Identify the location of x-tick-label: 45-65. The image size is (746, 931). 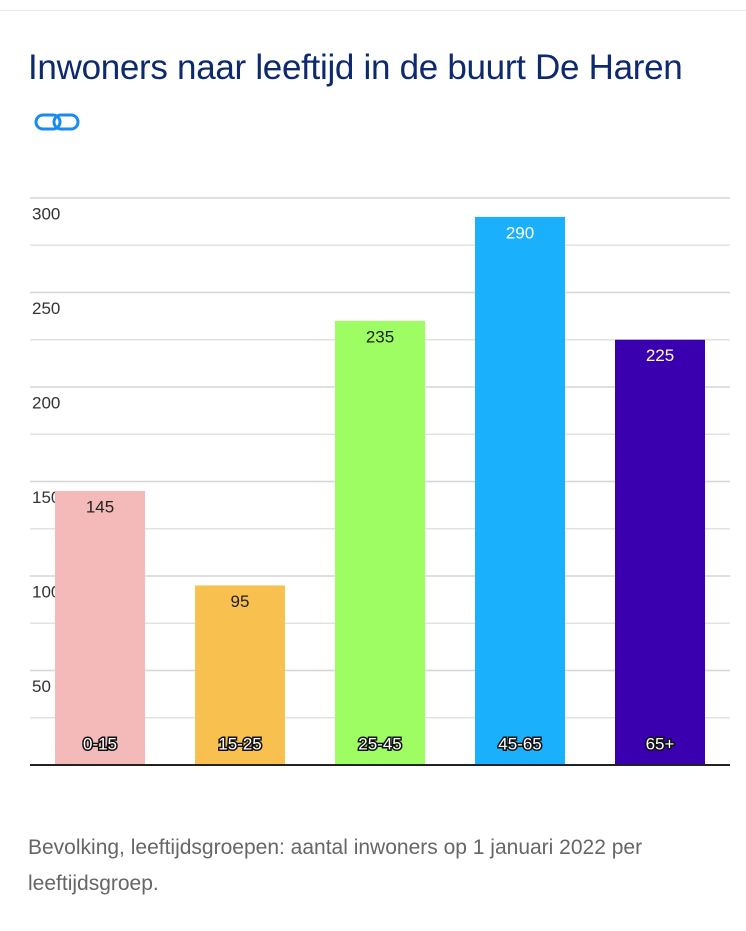
(519, 743).